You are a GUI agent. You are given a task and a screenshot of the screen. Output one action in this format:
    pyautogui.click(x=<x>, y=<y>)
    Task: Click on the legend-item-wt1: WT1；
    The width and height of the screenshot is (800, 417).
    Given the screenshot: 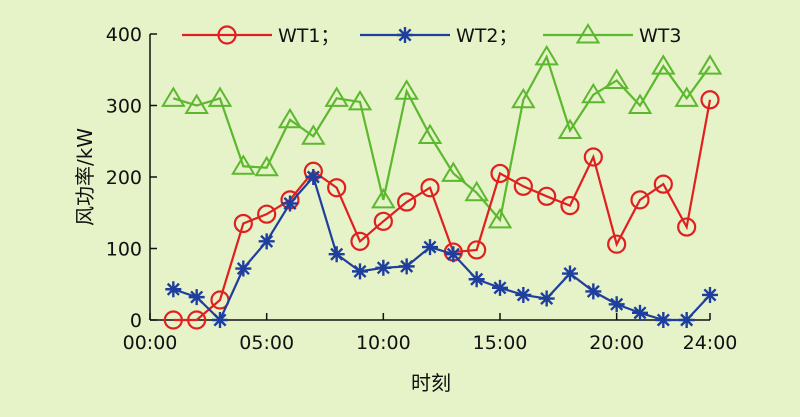 What is the action you would take?
    pyautogui.click(x=260, y=36)
    